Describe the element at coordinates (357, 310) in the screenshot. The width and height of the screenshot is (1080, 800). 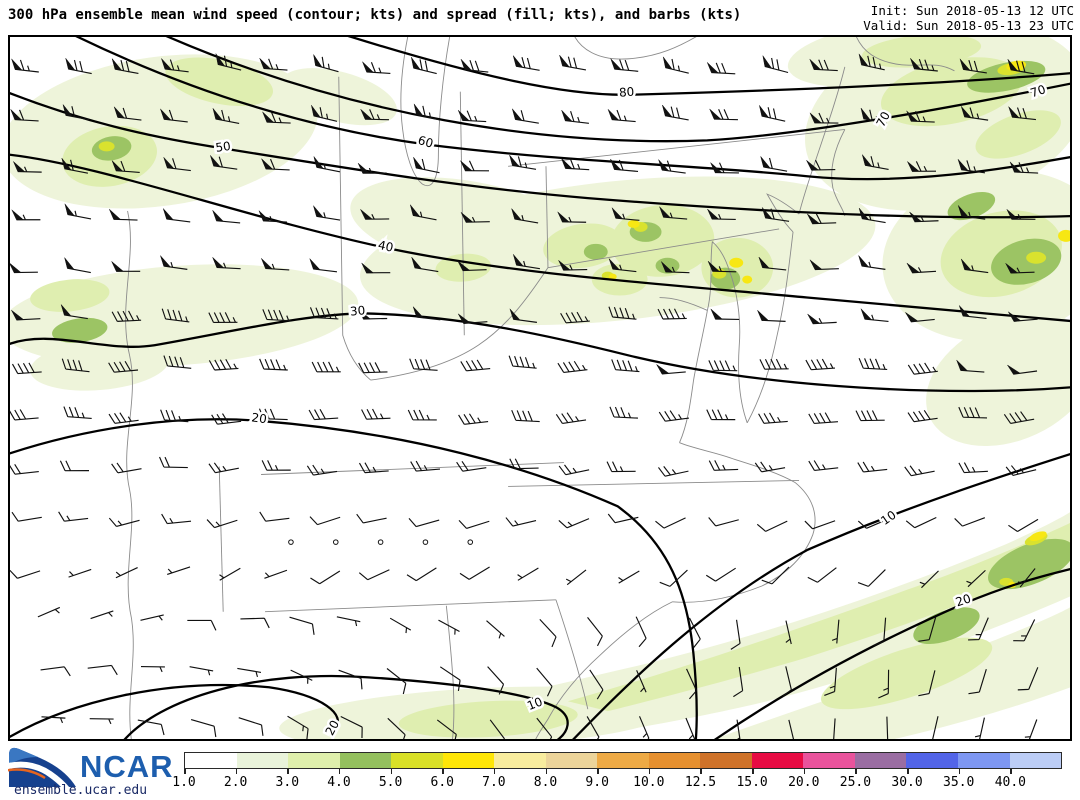
I see `contour-label-30: 30` at that location.